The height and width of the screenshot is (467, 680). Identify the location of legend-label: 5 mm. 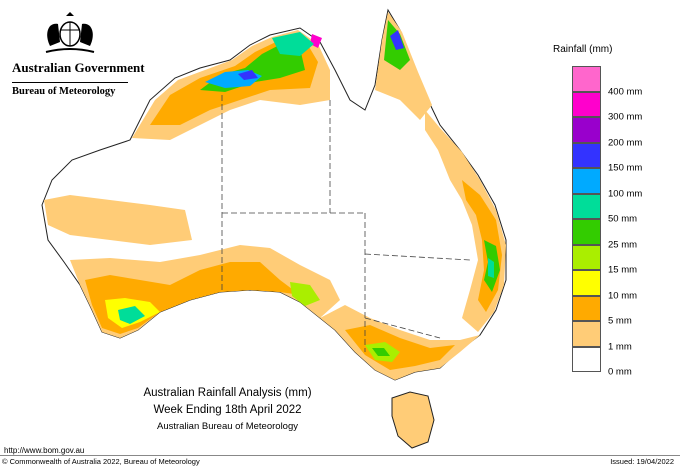
(620, 321).